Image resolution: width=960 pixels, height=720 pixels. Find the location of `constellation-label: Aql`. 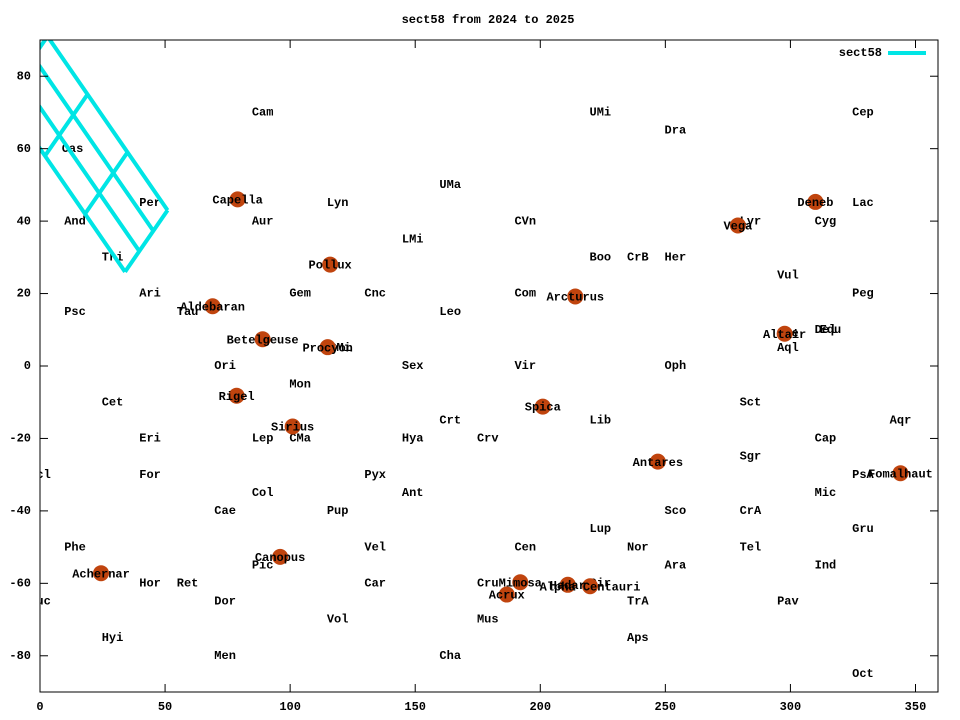

constellation-label: Aql is located at coordinates (788, 348).